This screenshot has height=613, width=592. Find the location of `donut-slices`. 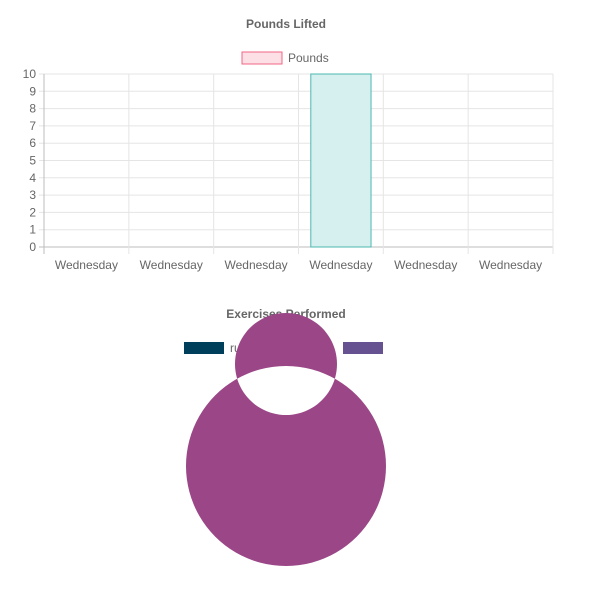

donut-slices is located at coordinates (285, 439).